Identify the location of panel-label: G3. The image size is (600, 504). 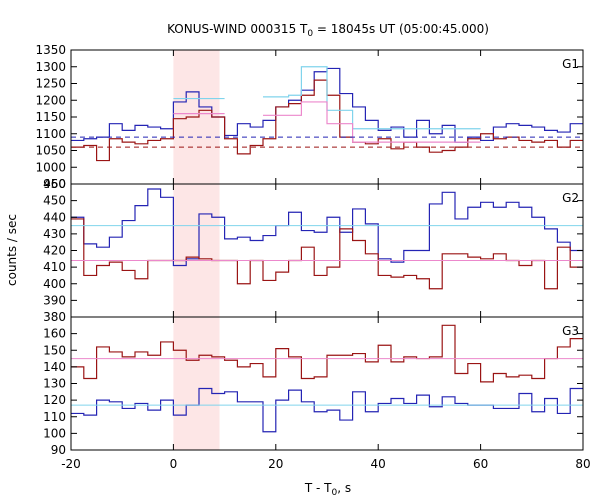
(570, 331).